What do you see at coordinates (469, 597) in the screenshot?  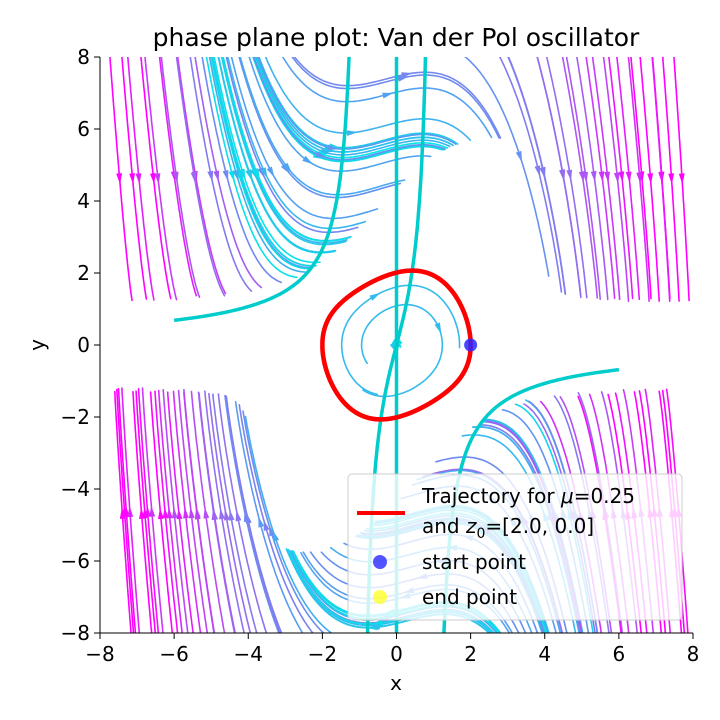 I see `legend-end-label: end point` at bounding box center [469, 597].